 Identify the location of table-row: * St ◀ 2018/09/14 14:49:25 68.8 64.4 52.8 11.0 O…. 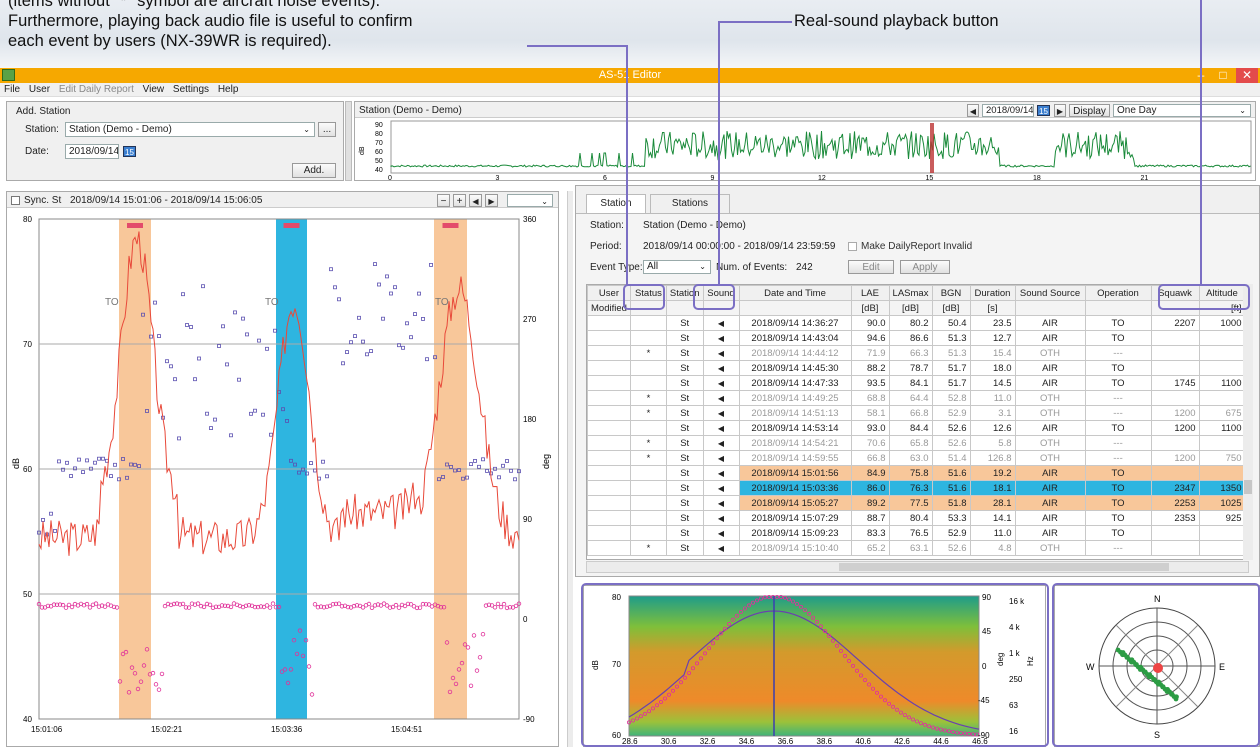
(916, 398).